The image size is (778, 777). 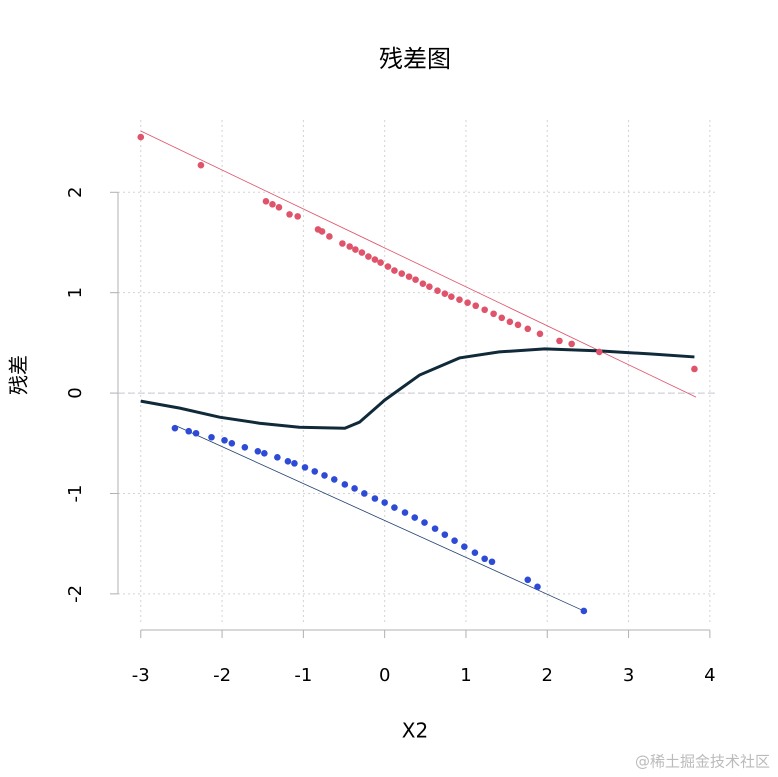 I want to click on watermark: @稀土掘金技术社区, so click(x=702, y=762).